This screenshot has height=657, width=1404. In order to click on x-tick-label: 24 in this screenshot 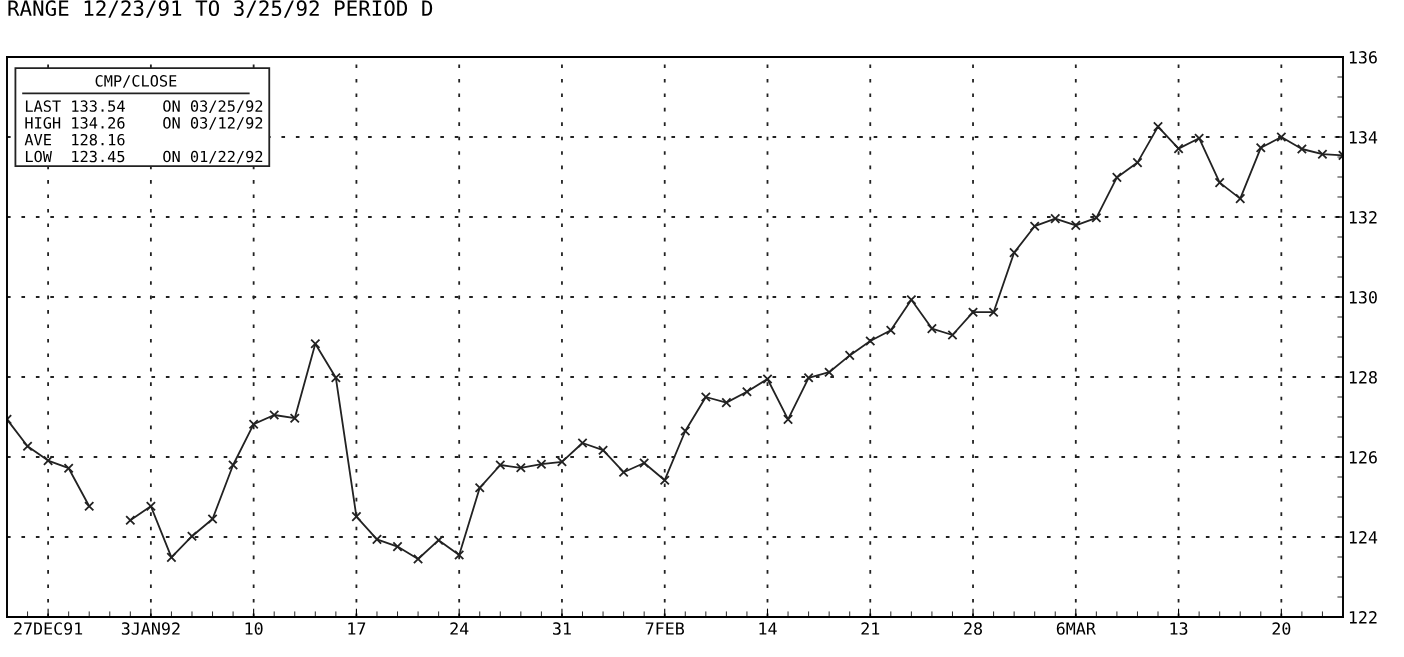, I will do `click(459, 628)`.